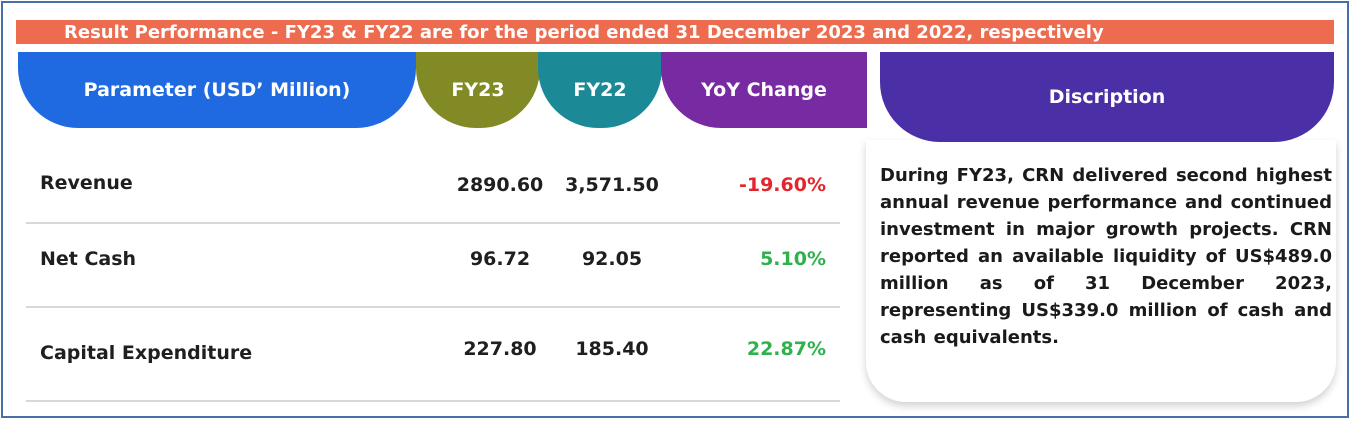 The height and width of the screenshot is (423, 1354). What do you see at coordinates (500, 185) in the screenshot?
I see `row-fy23-value: 2890.60` at bounding box center [500, 185].